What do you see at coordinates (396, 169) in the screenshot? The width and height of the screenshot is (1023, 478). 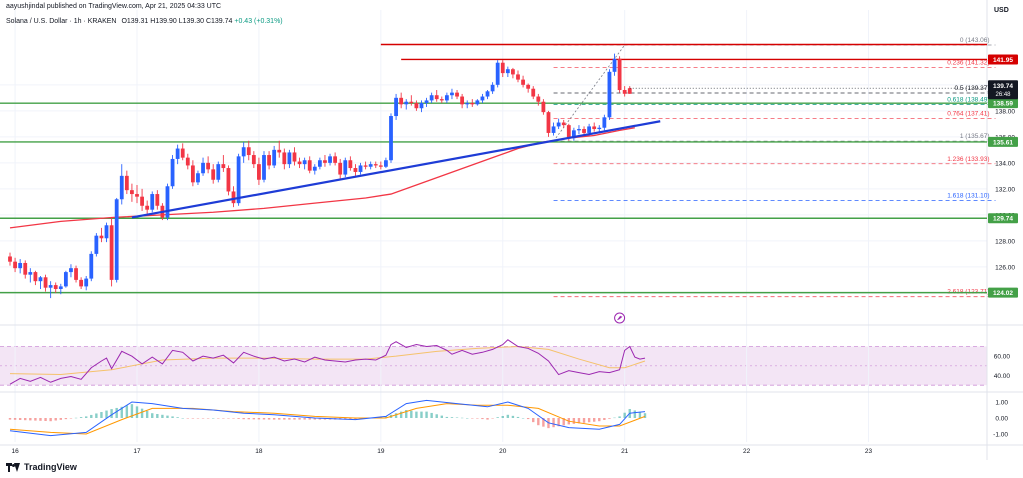 I see `ascending-trendline` at bounding box center [396, 169].